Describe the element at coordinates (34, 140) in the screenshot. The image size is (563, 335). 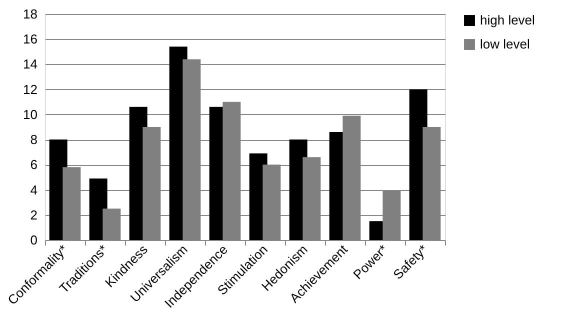
I see `y-tick-label: 8` at that location.